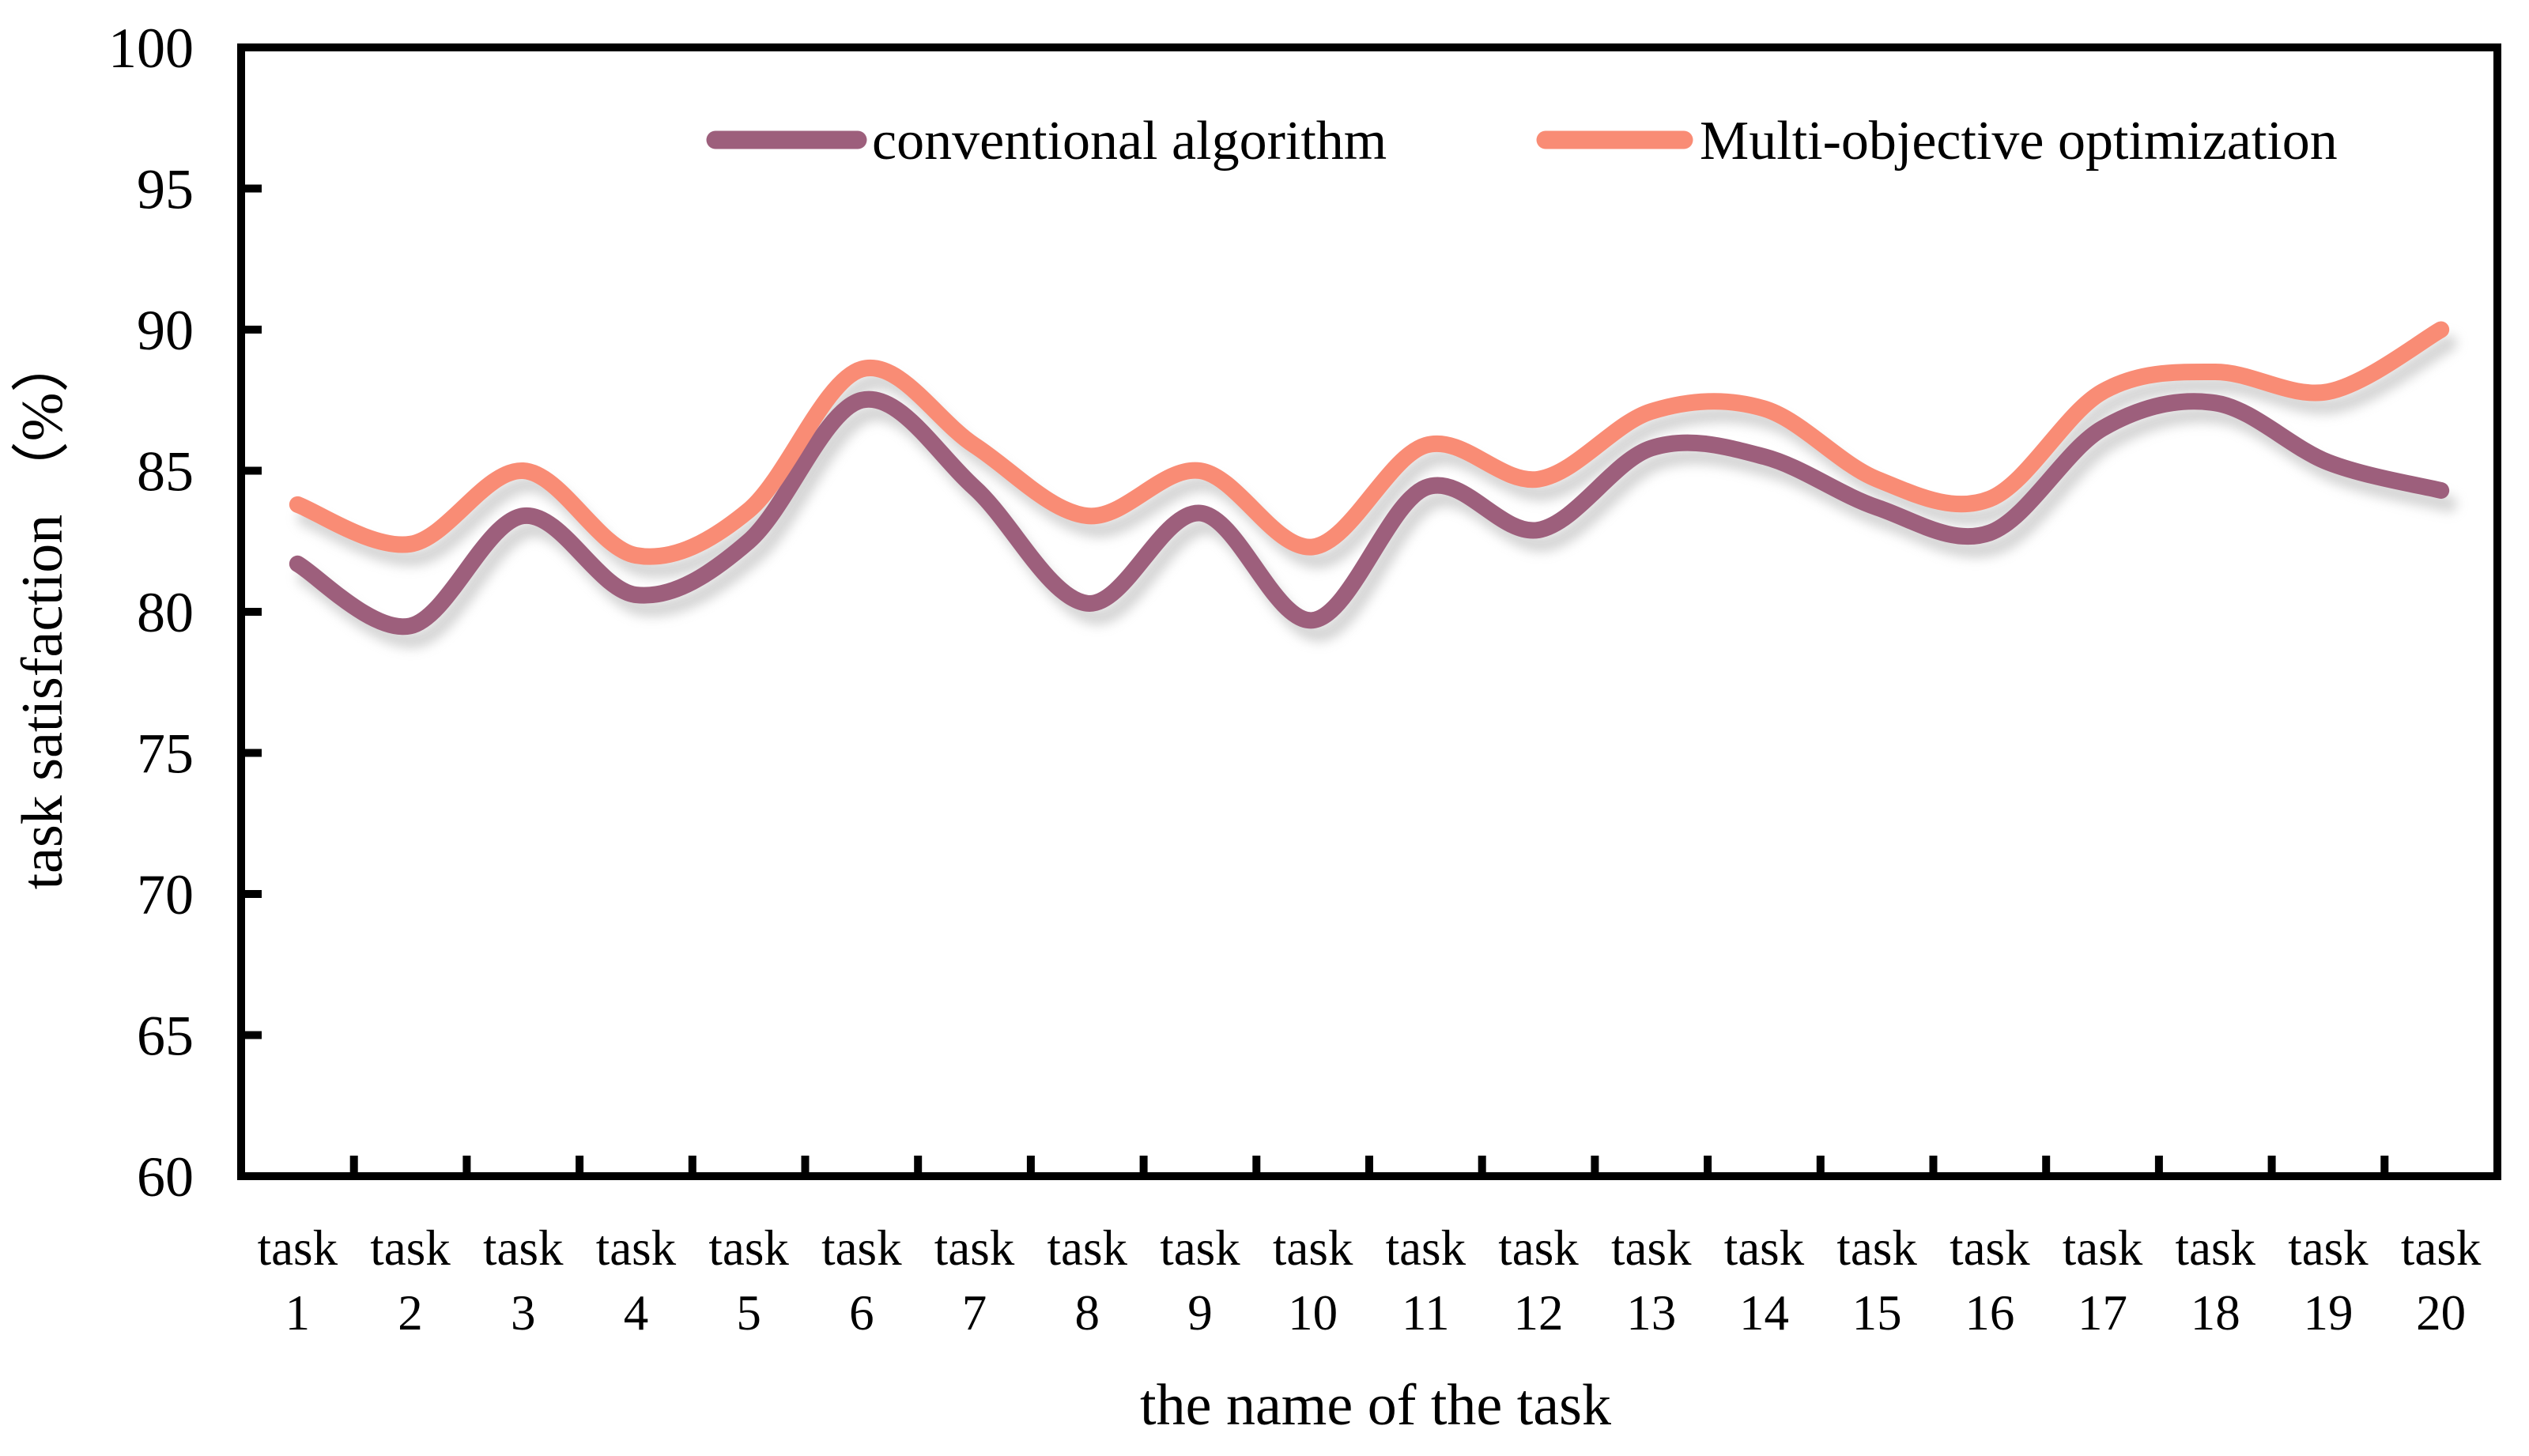 The image size is (2529, 1456). I want to click on x-category-label: task 13, so click(1651, 1280).